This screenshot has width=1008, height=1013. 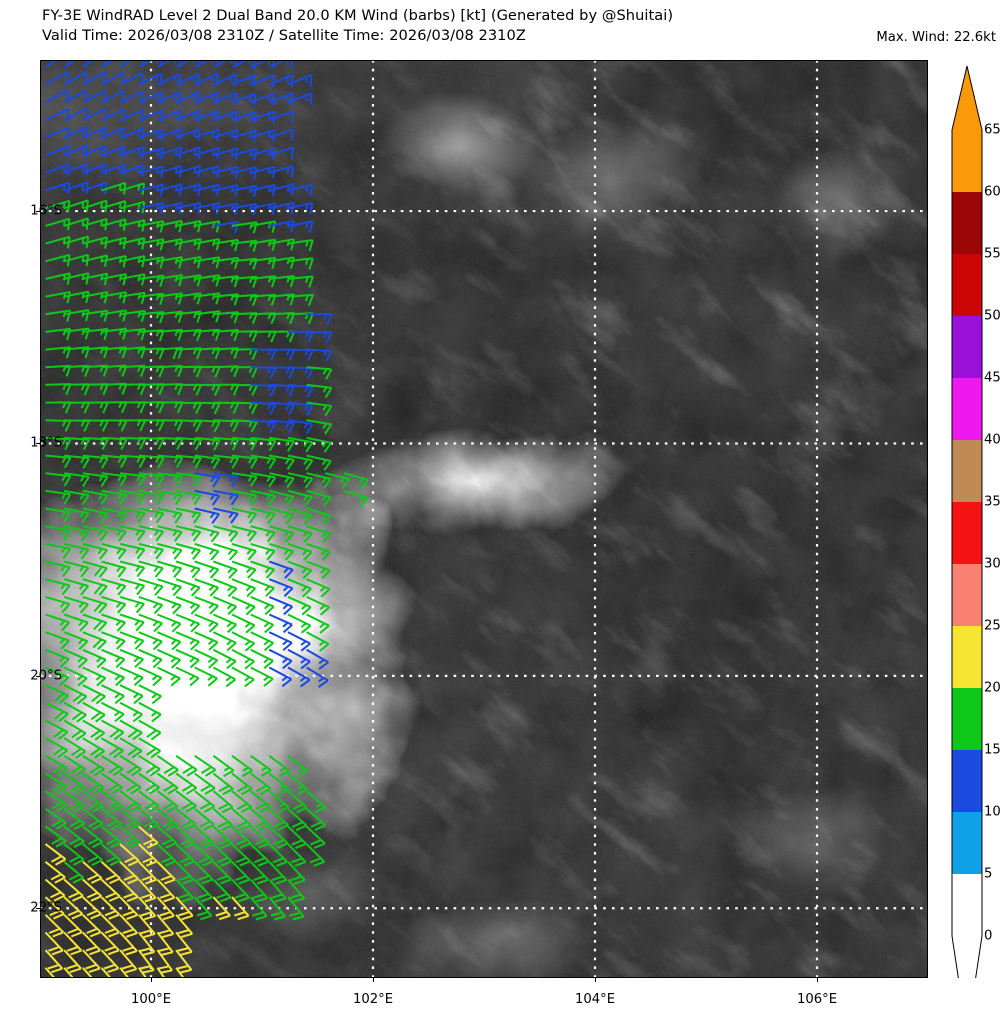 What do you see at coordinates (151, 999) in the screenshot?
I see `x-tick-label: 100°E` at bounding box center [151, 999].